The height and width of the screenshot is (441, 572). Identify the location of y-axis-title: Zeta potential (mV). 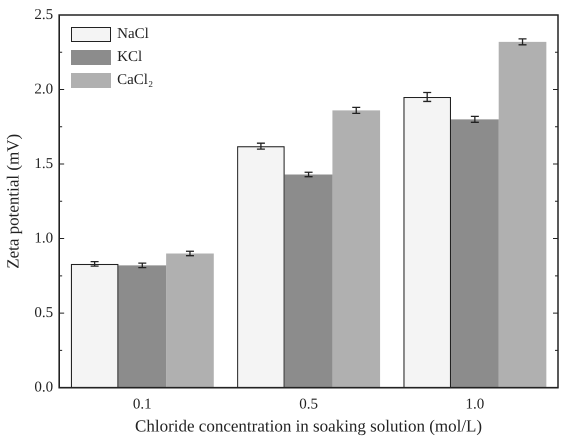
(13, 201).